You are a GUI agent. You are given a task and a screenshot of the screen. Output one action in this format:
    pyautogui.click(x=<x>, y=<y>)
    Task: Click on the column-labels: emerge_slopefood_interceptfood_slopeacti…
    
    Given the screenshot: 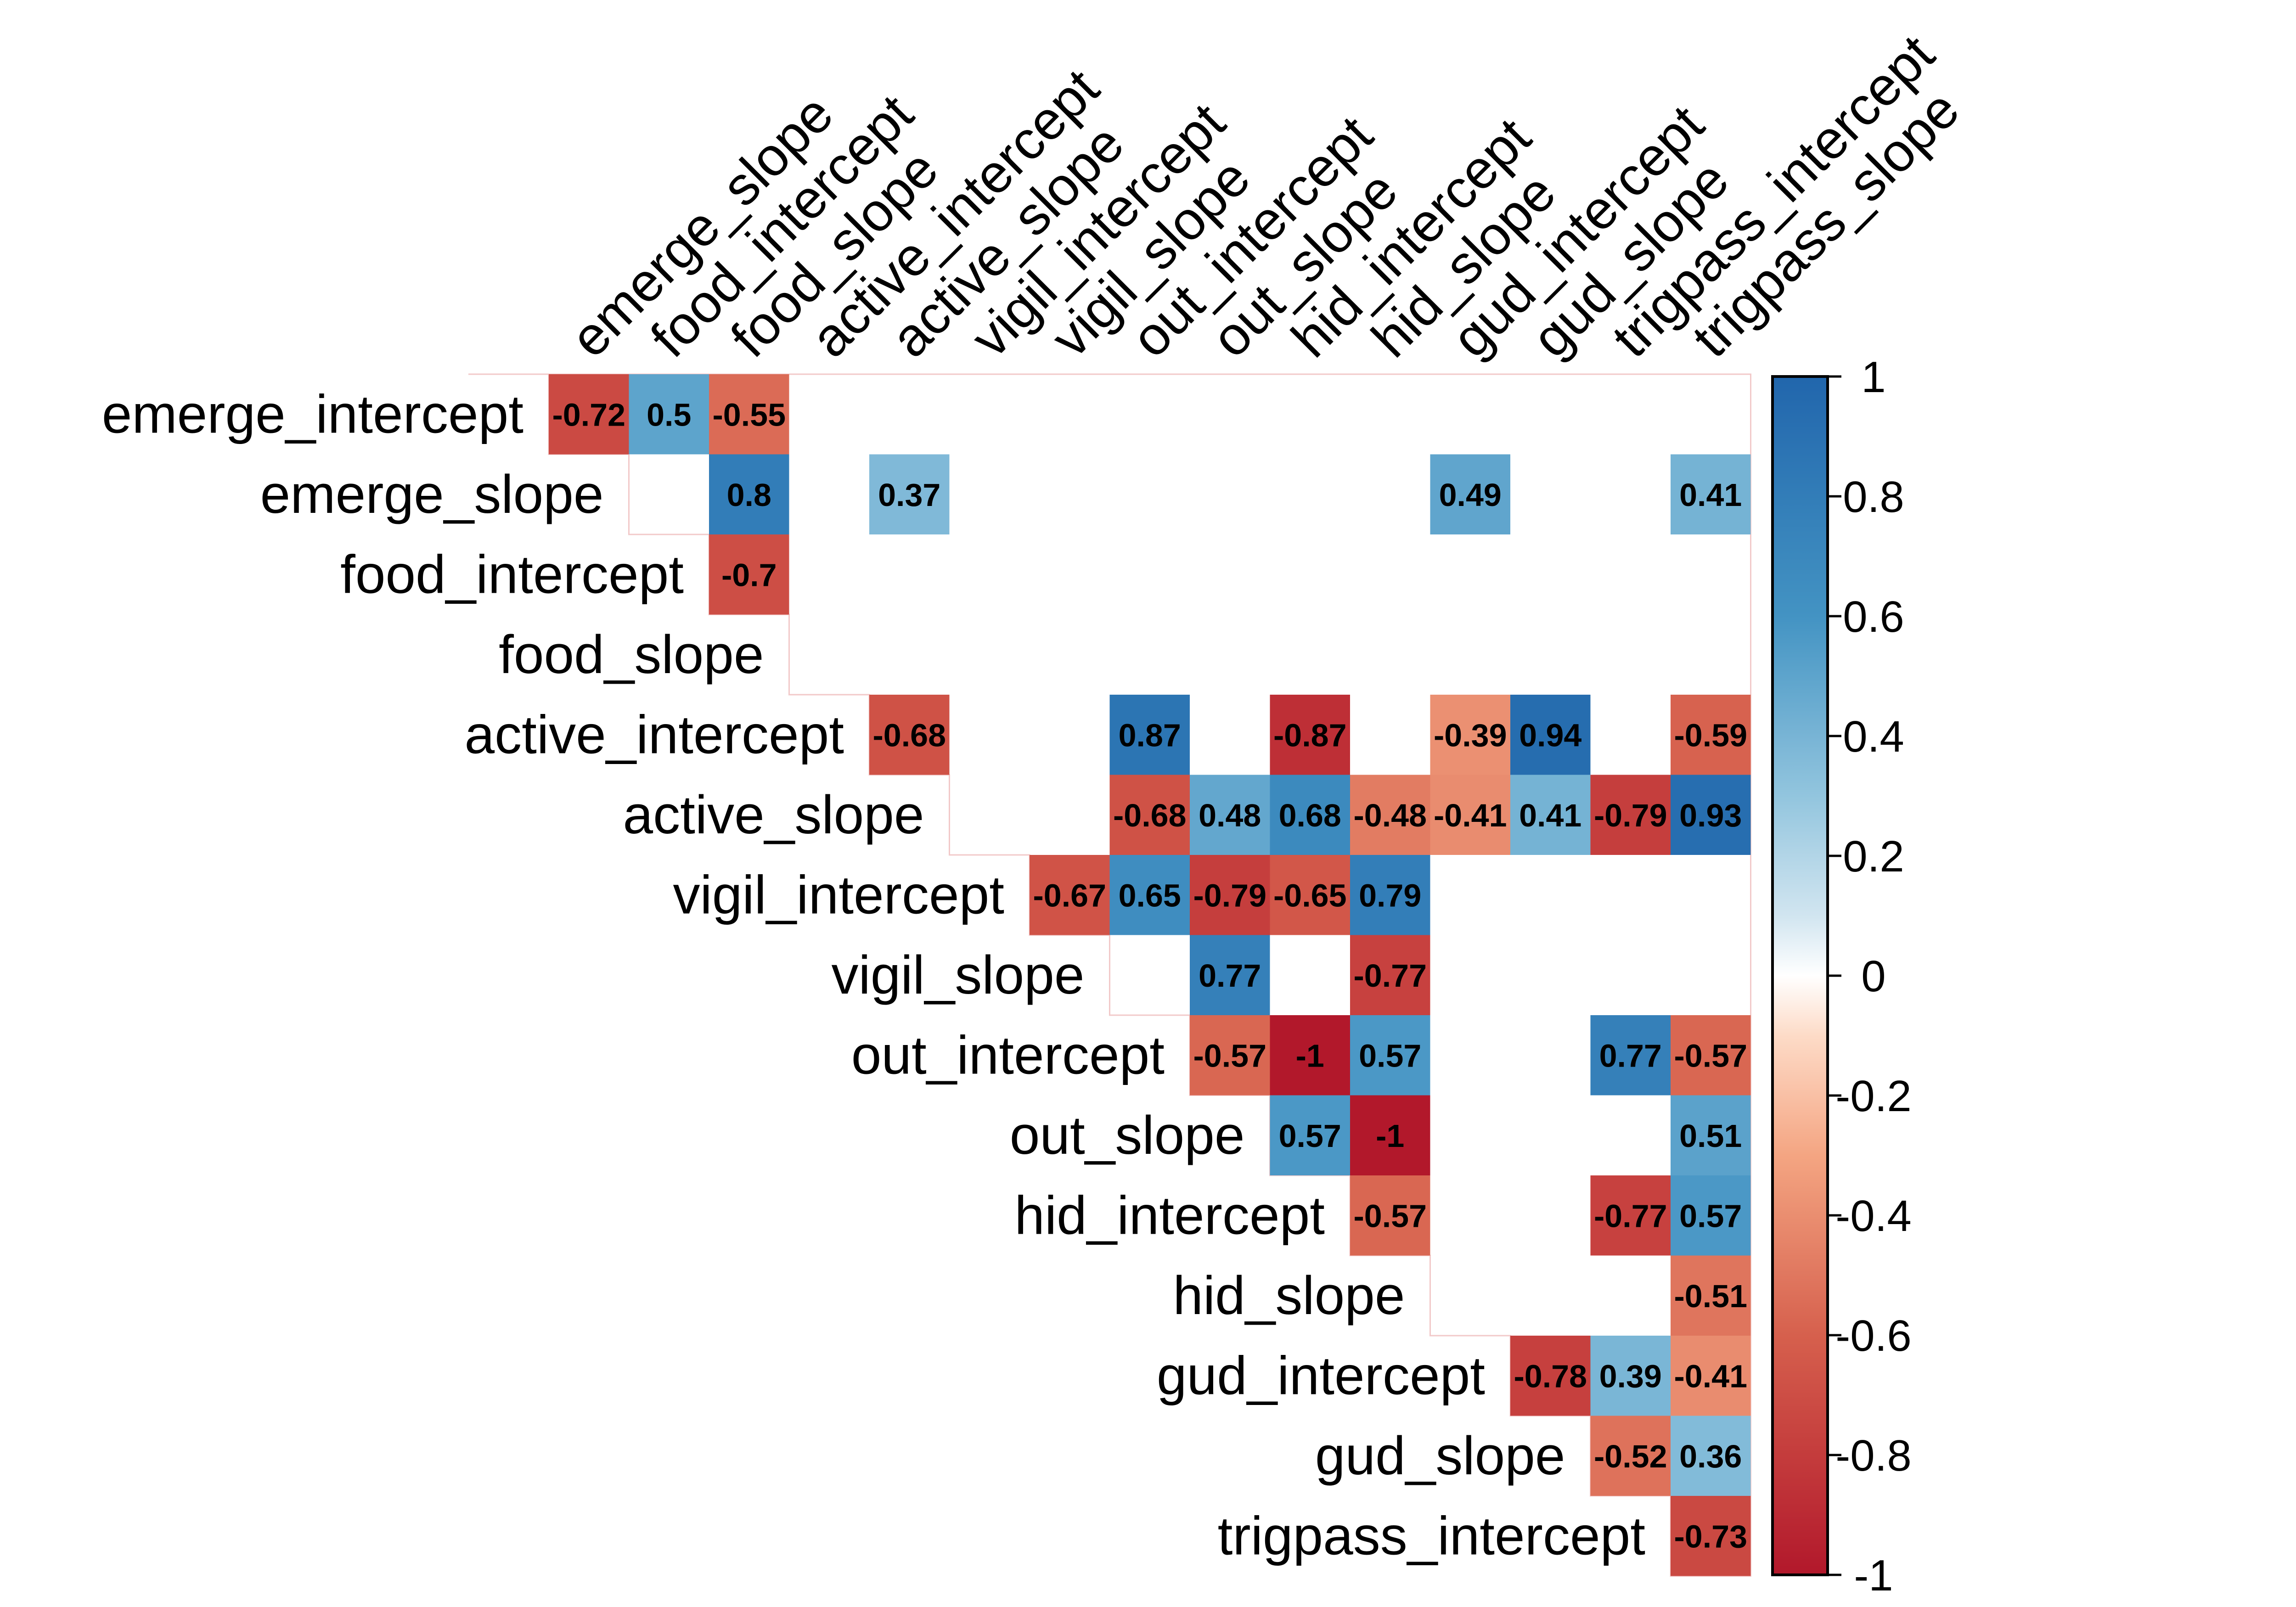 What is the action you would take?
    pyautogui.click(x=1264, y=196)
    